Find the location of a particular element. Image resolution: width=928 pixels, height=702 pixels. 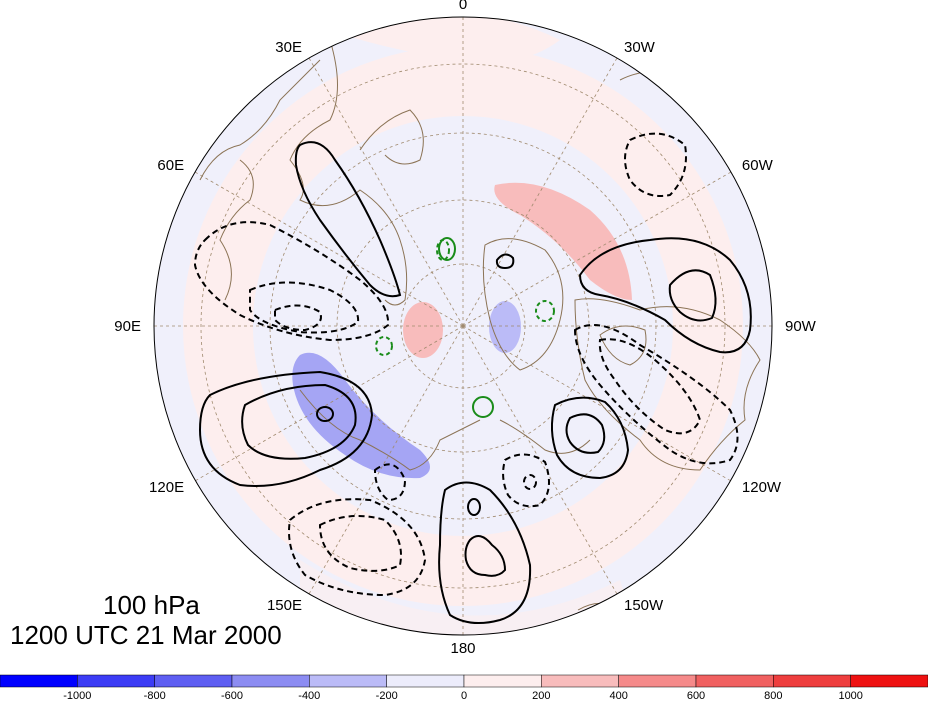

lon-label-150e: 150E is located at coordinates (284, 605).